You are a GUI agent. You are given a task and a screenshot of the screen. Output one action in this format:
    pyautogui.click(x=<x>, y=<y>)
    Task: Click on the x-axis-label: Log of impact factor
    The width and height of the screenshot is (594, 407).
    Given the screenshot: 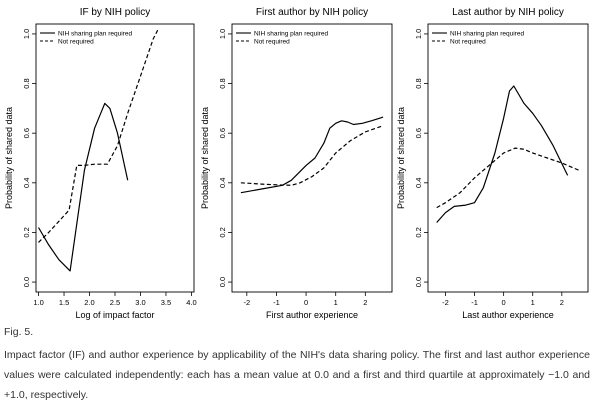 What is the action you would take?
    pyautogui.click(x=114, y=315)
    